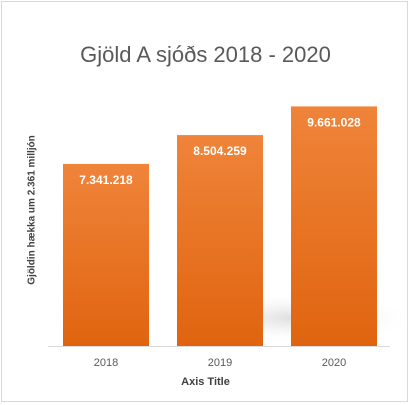 The image size is (411, 405). What do you see at coordinates (334, 226) in the screenshot?
I see `bar-2020` at bounding box center [334, 226].